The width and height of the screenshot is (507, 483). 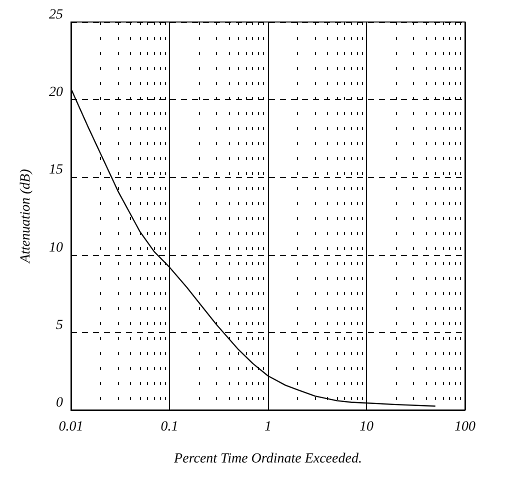 I want to click on x-axis-title: Percent Time Ordinate Exceeded., so click(x=267, y=459).